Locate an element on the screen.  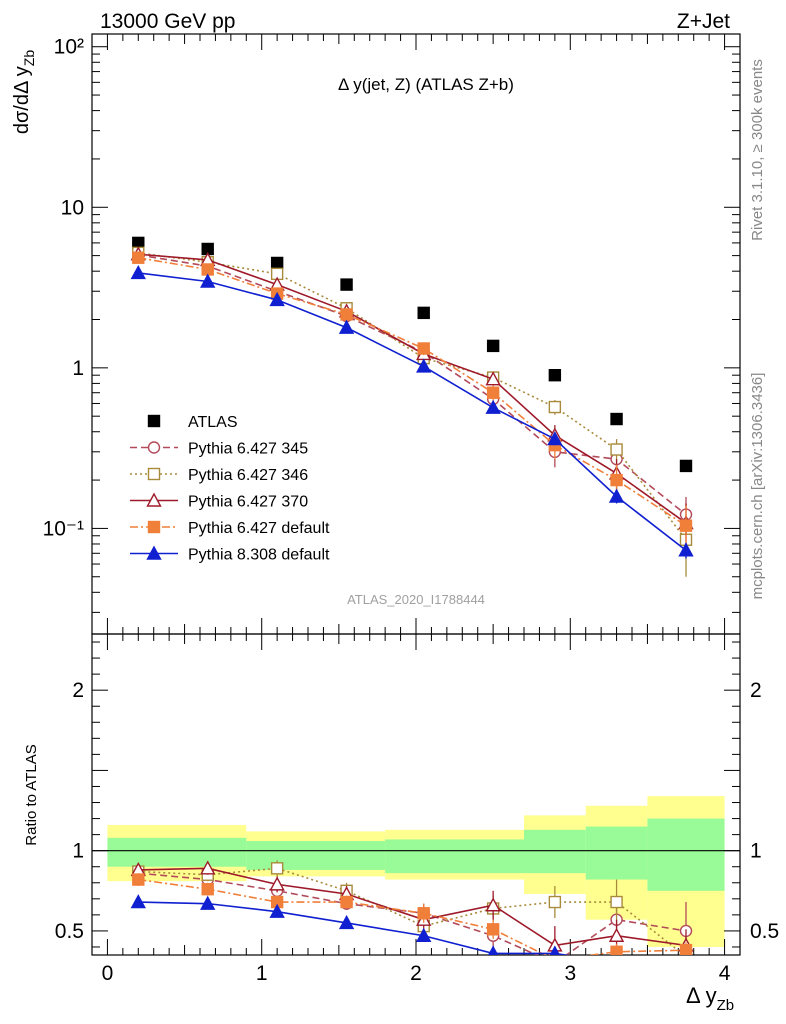
x-tick-label: 2 is located at coordinates (416, 973).